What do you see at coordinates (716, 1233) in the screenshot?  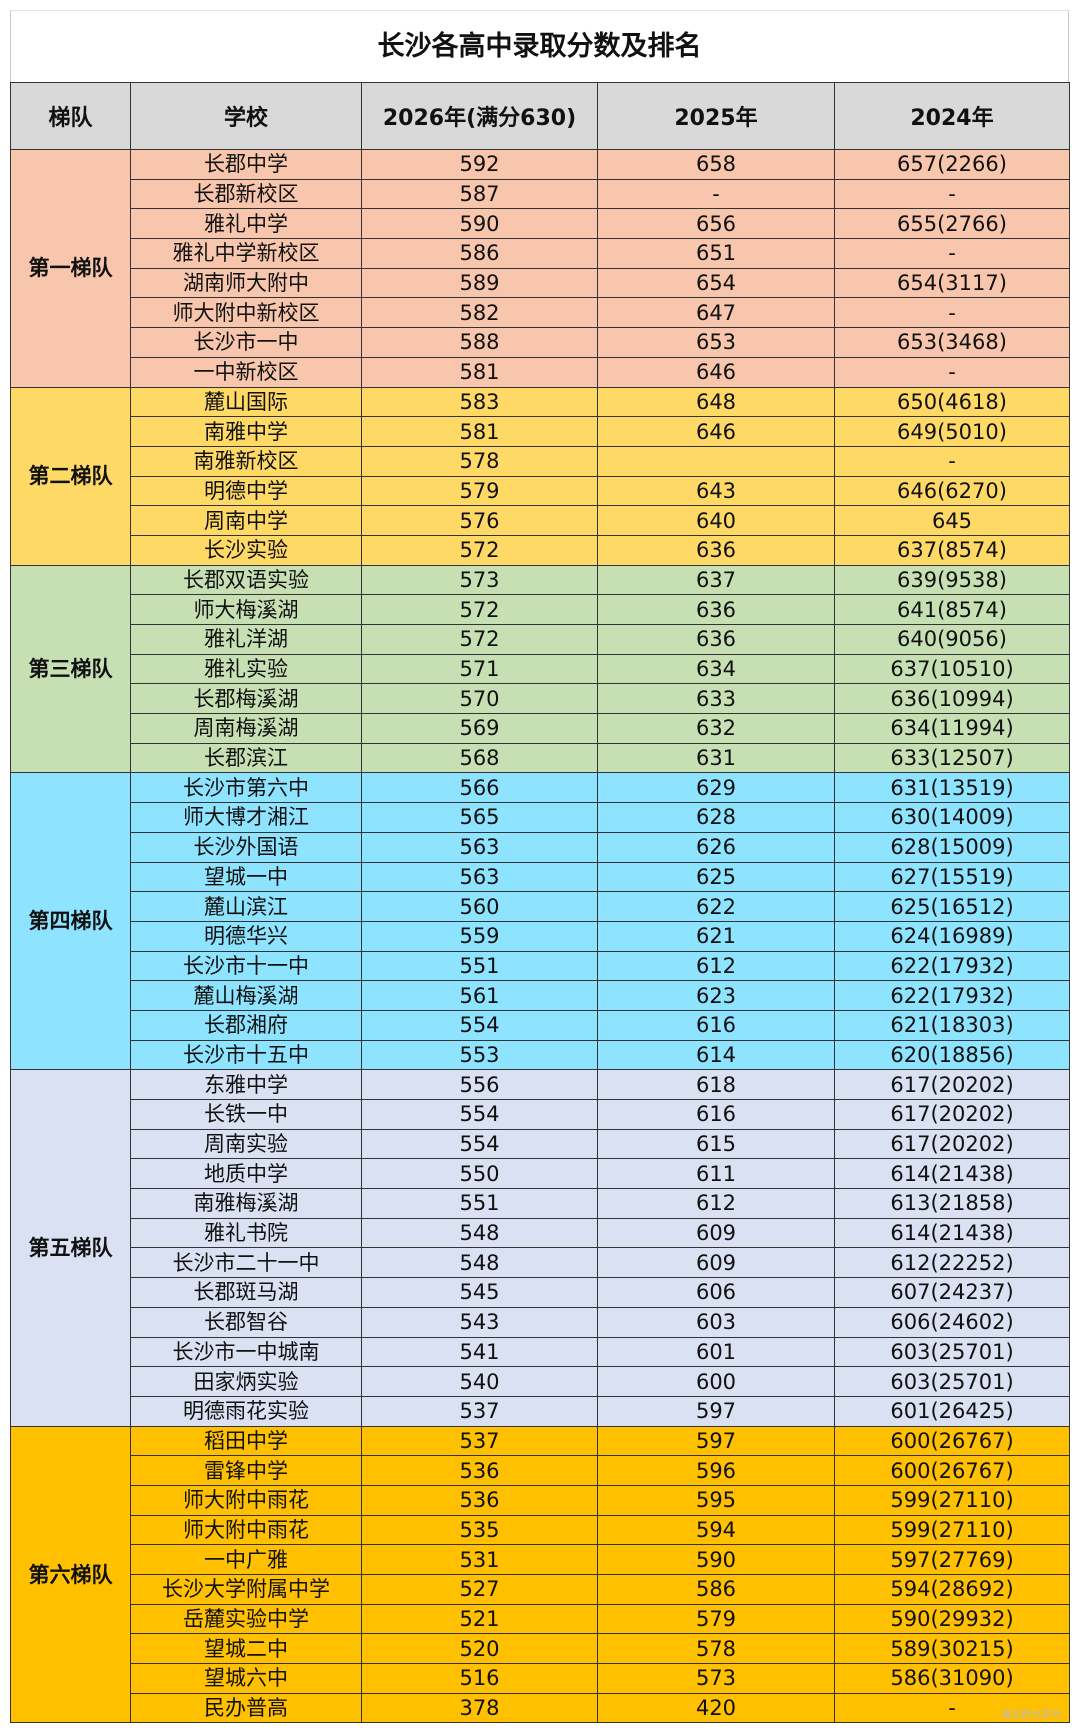 I see `score-2025-cell: 609` at bounding box center [716, 1233].